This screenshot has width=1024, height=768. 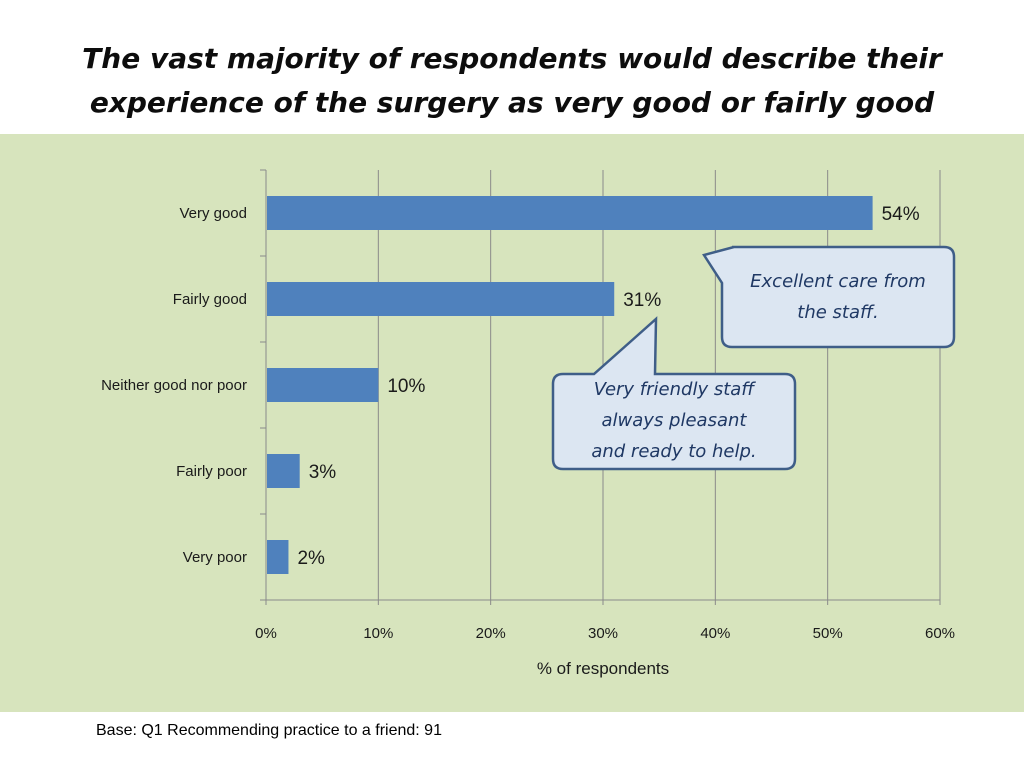 I want to click on x-tick-label: 0%, so click(x=266, y=633).